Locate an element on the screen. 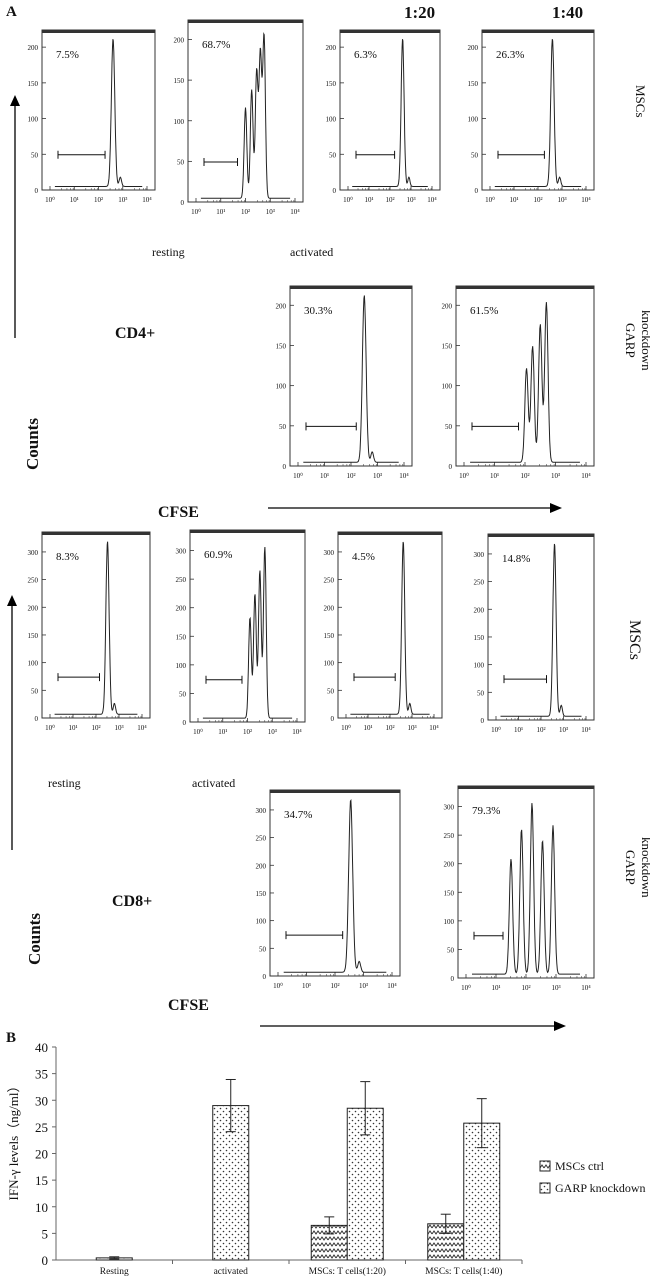 The width and height of the screenshot is (650, 1279). row-label-garp-cd8-line2: knockdown is located at coordinates (644, 867).